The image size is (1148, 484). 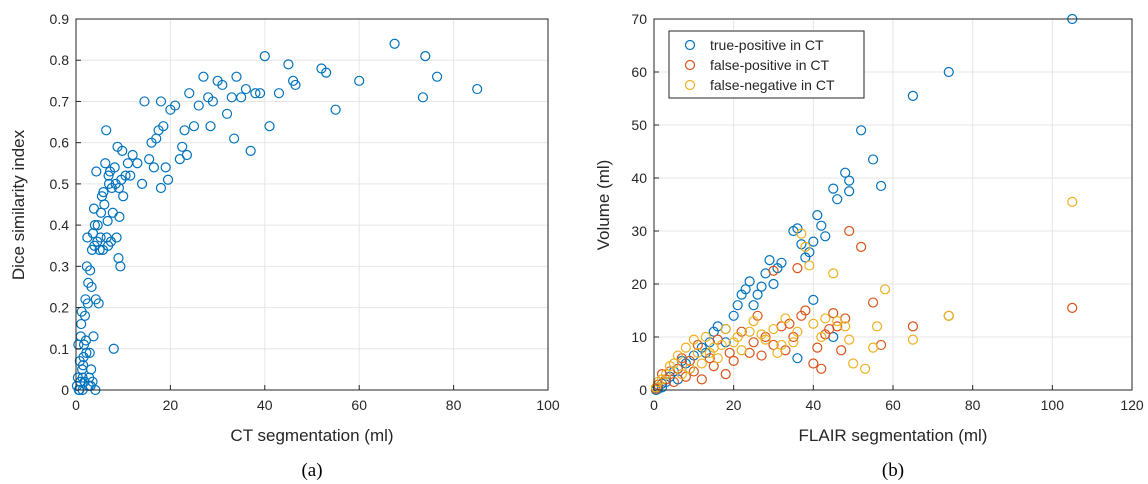 I want to click on legend-label-false-positive: false-positive in CT, so click(x=769, y=65).